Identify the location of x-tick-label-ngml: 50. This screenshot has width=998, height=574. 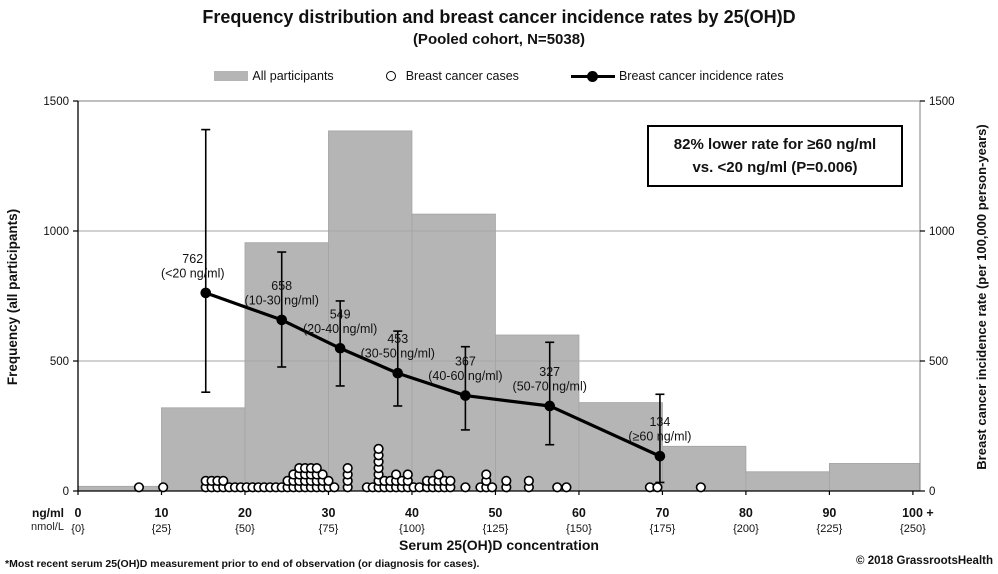
(495, 513).